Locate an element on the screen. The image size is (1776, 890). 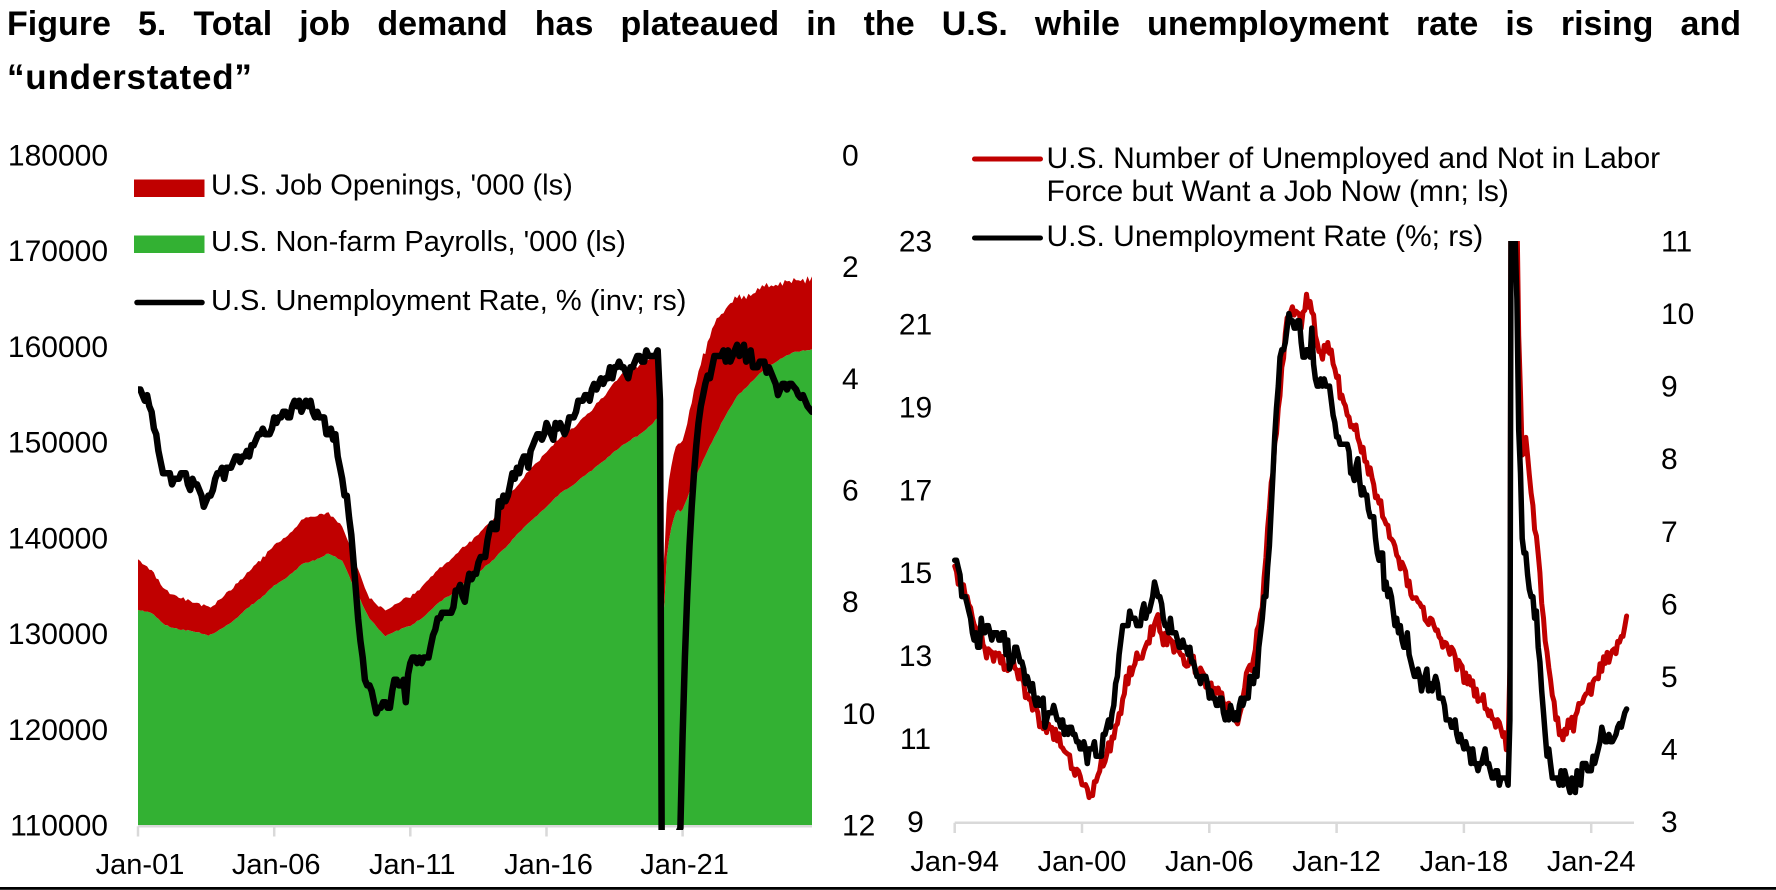
svg-text:U.S. Non-farm Payrolls, '000 (: U.S. Non-farm Payrolls, '000 (ls) is located at coordinates (418, 242).